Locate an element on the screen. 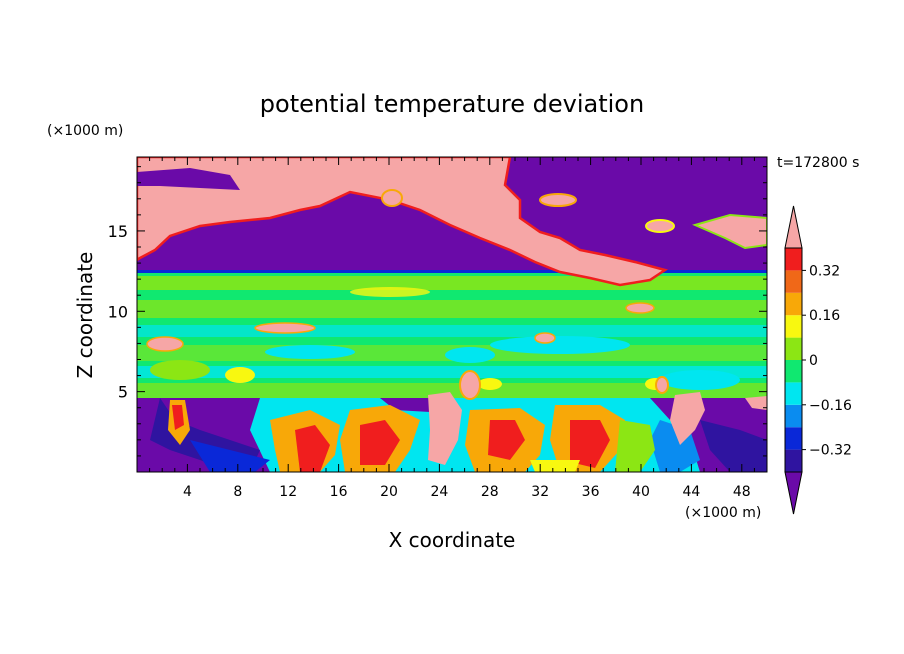 The image size is (904, 654). x-tick-label: 8 is located at coordinates (237, 492).